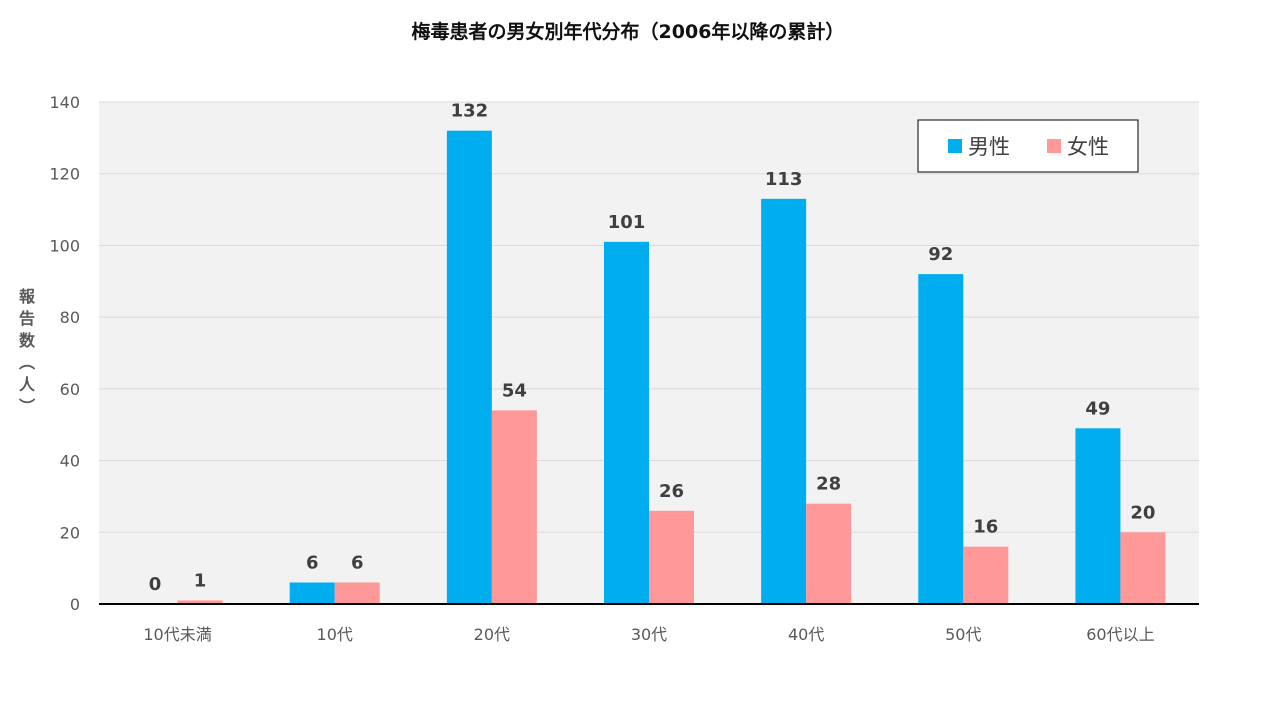 The width and height of the screenshot is (1270, 701). I want to click on y-axis-label-char: 人, so click(27, 384).